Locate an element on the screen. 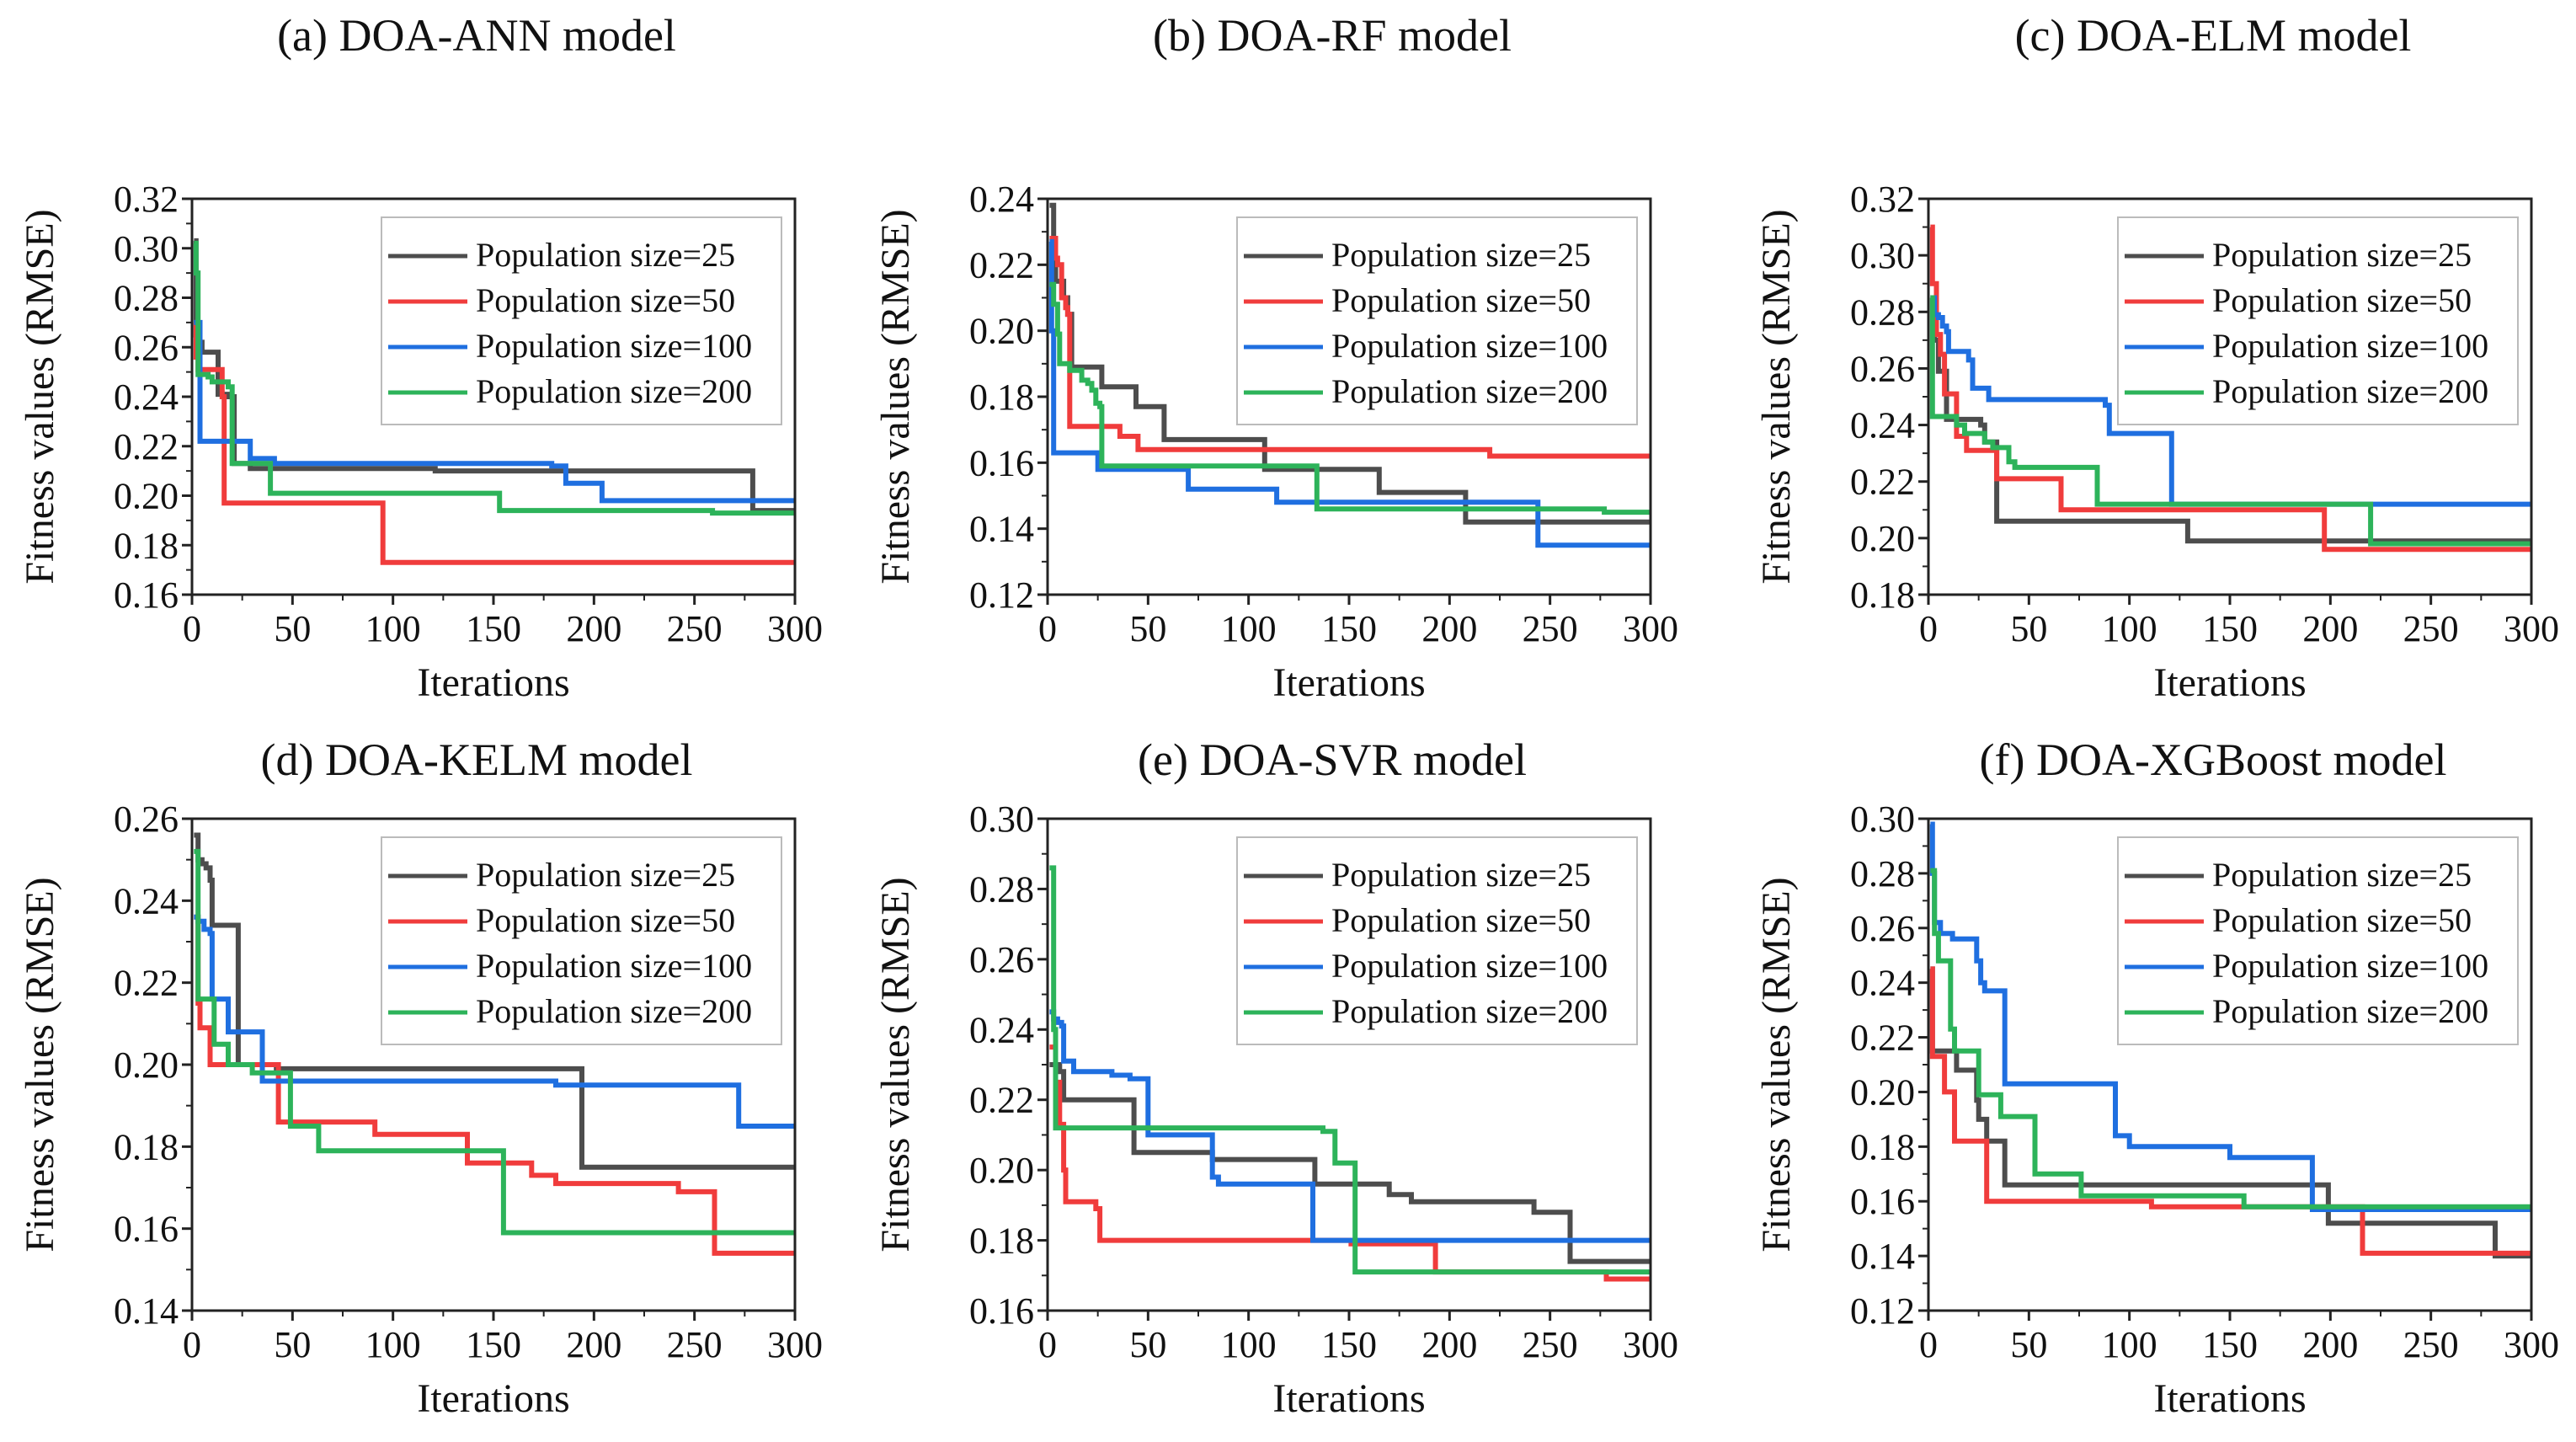  chart-title: (a) DOA-ANN model is located at coordinates (476, 35).